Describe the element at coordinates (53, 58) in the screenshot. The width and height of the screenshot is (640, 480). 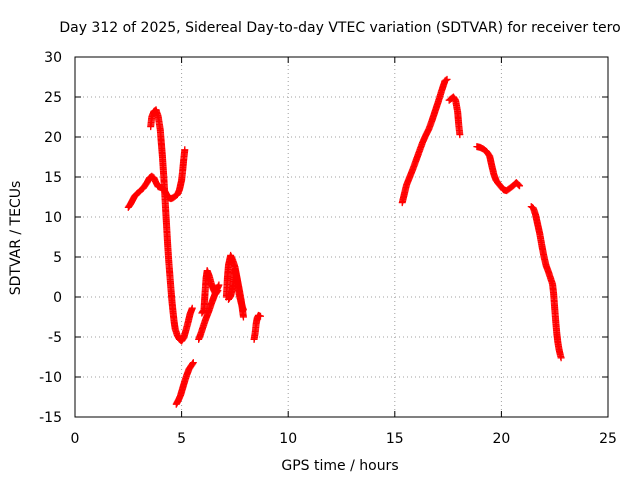
I see `y-tick-label: 30` at that location.